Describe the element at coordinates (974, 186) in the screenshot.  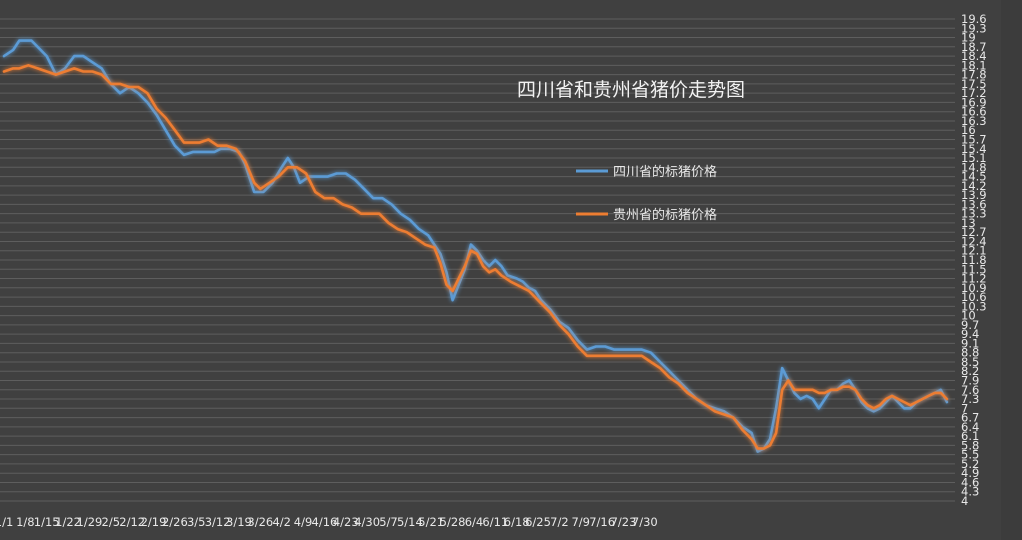
I see `y-tick-label: 14.2` at that location.